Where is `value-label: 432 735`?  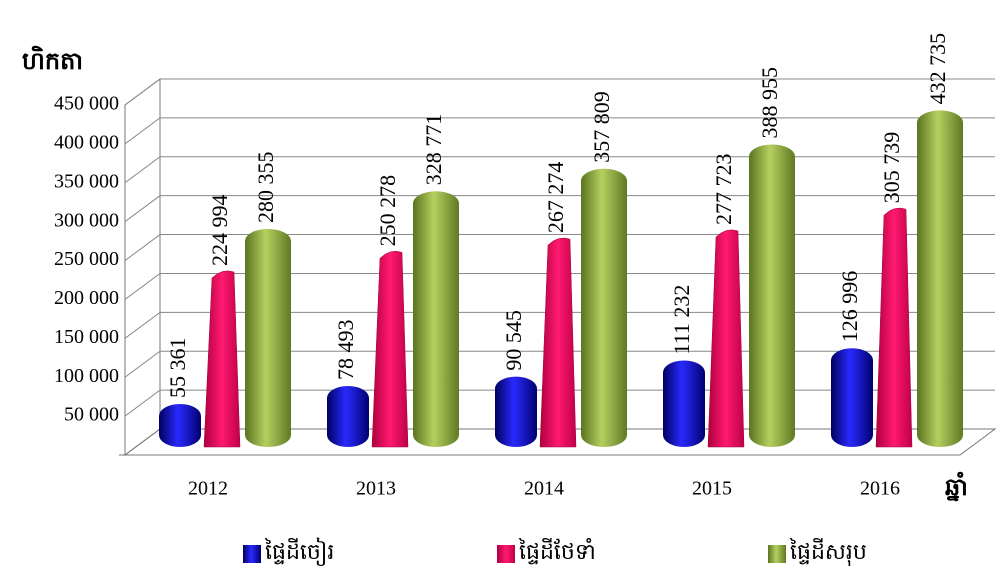 value-label: 432 735 is located at coordinates (937, 69).